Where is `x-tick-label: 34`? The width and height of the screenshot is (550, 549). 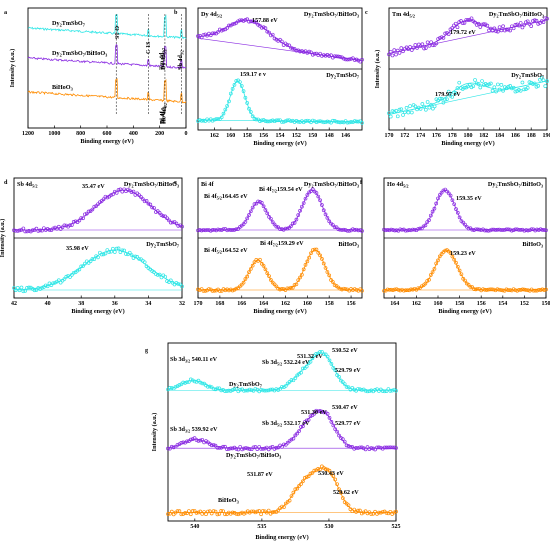
x-tick-label: 34 is located at coordinates (148, 304).